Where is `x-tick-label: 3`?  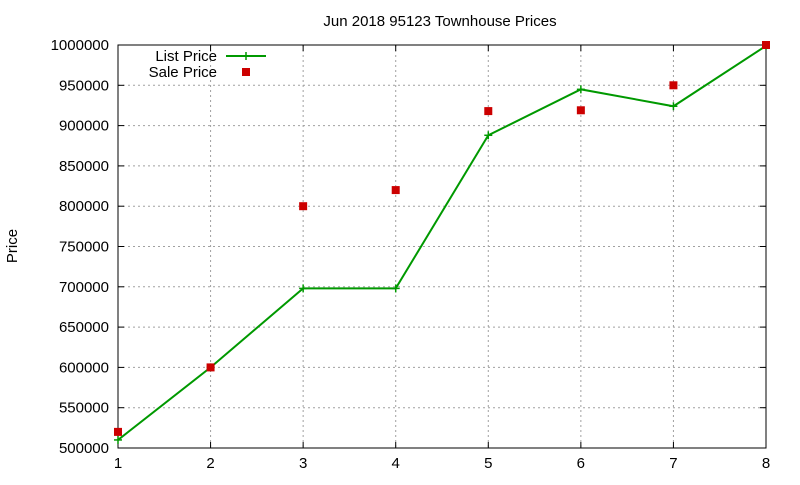
x-tick-label: 3 is located at coordinates (303, 463).